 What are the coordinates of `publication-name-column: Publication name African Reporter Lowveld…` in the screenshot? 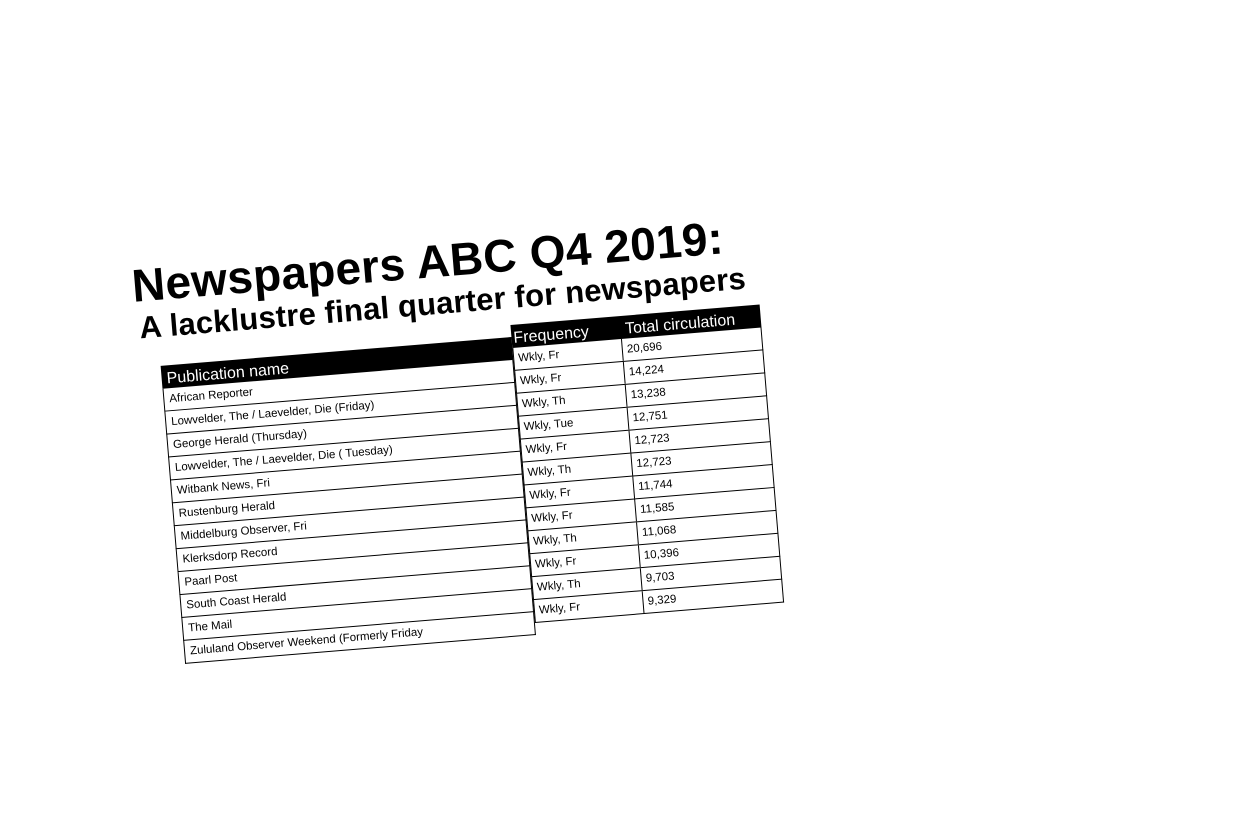 It's located at (348, 500).